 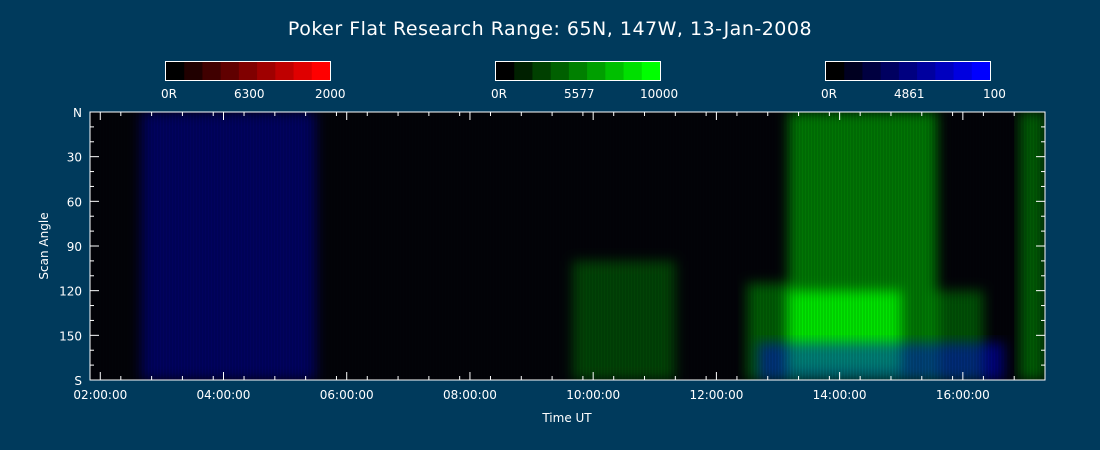 What do you see at coordinates (70, 336) in the screenshot?
I see `y-tick-label: 150` at bounding box center [70, 336].